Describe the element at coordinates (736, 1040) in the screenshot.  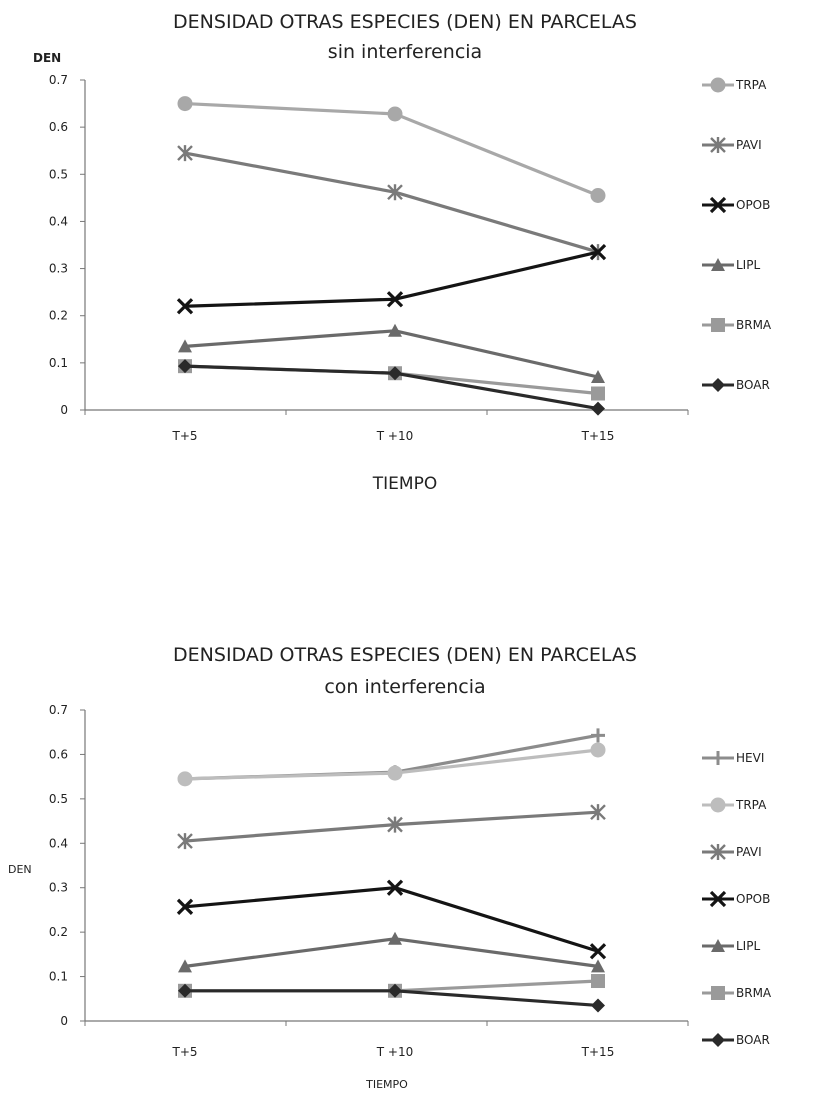
I see `legend-item-boar: BOAR` at that location.